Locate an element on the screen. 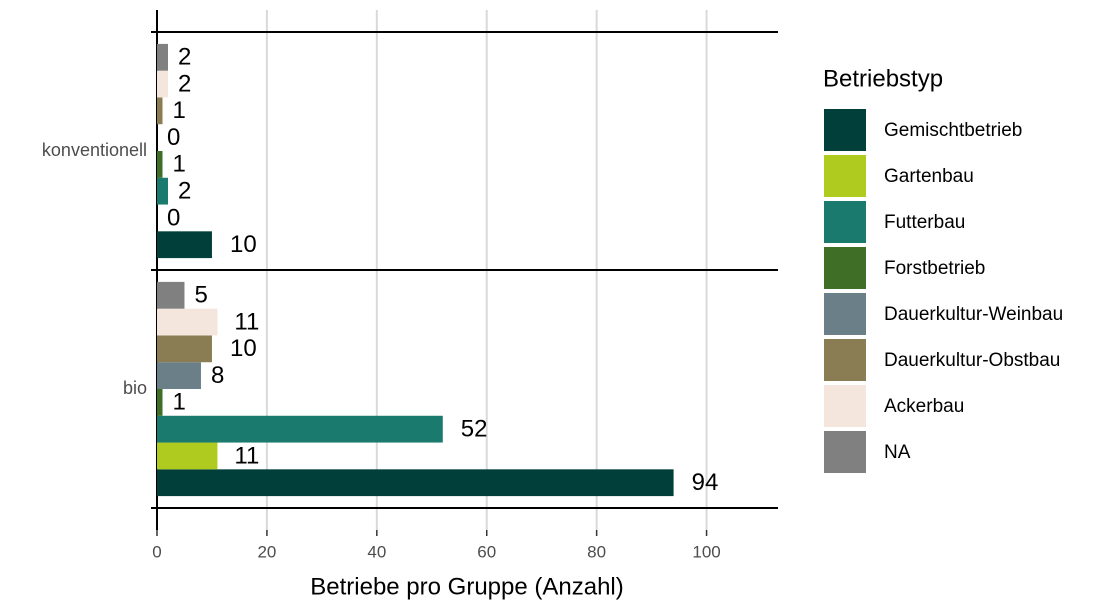 The width and height of the screenshot is (1111, 605). legend-label: Gemischtbetrieb is located at coordinates (953, 130).